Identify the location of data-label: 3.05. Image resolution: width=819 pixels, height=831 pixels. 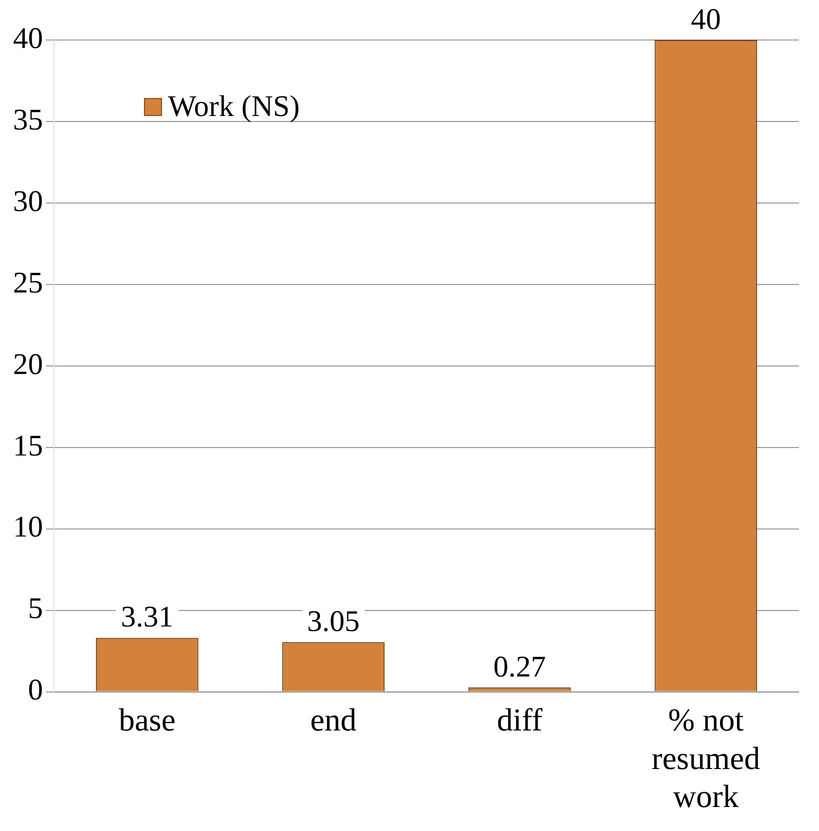
(333, 621).